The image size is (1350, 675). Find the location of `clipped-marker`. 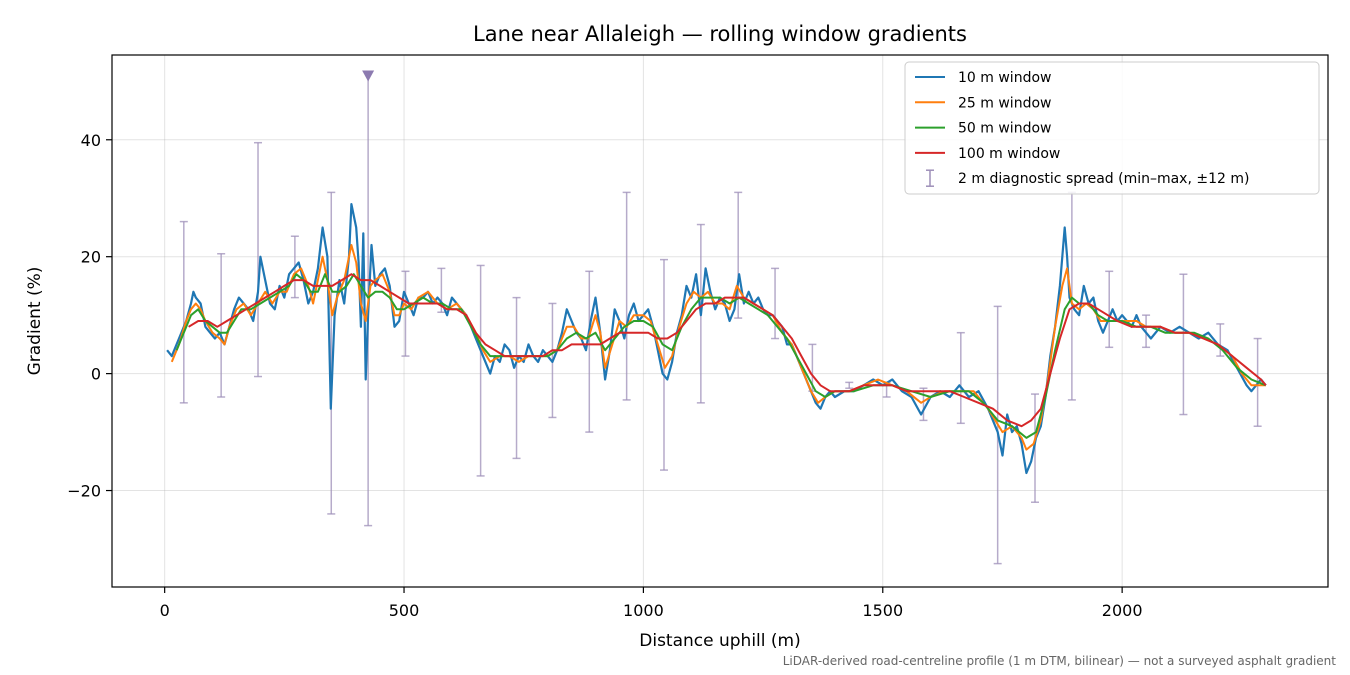

clipped-marker is located at coordinates (368, 76).